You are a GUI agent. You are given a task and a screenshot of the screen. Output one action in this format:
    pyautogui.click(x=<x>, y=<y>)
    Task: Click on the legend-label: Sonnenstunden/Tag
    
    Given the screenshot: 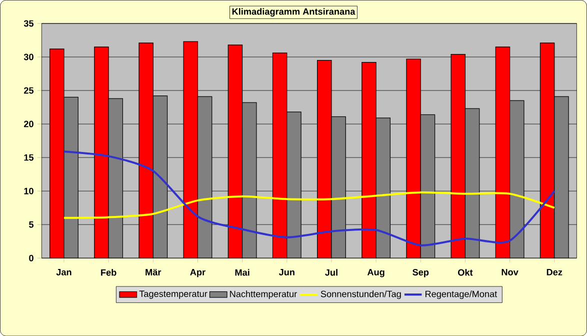 What is the action you would take?
    pyautogui.click(x=360, y=294)
    